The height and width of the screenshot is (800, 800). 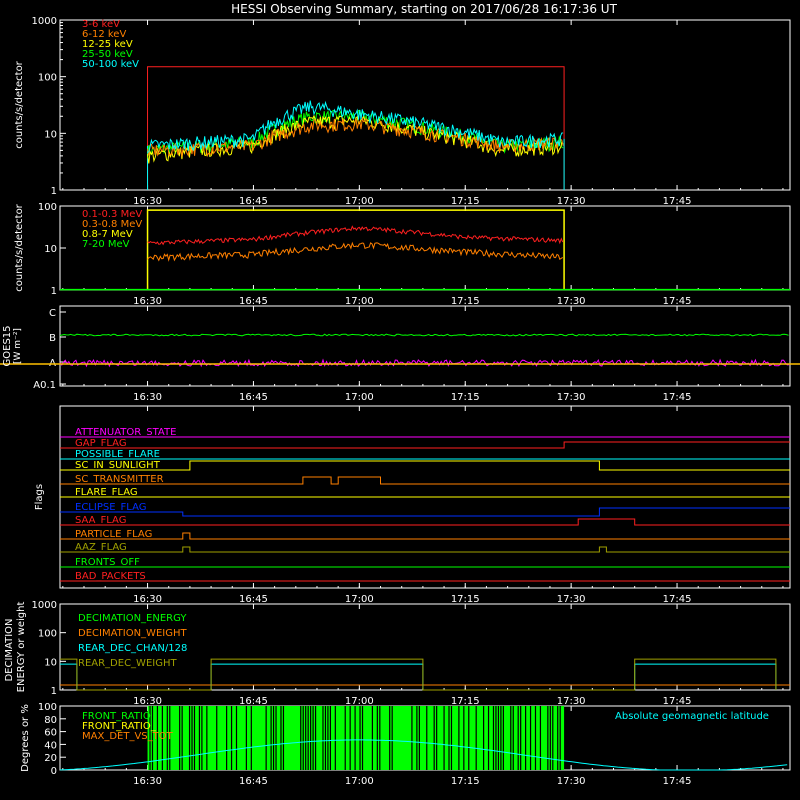 What do you see at coordinates (110, 507) in the screenshot?
I see `flag-label: ECLIPSE_FLAG` at bounding box center [110, 507].